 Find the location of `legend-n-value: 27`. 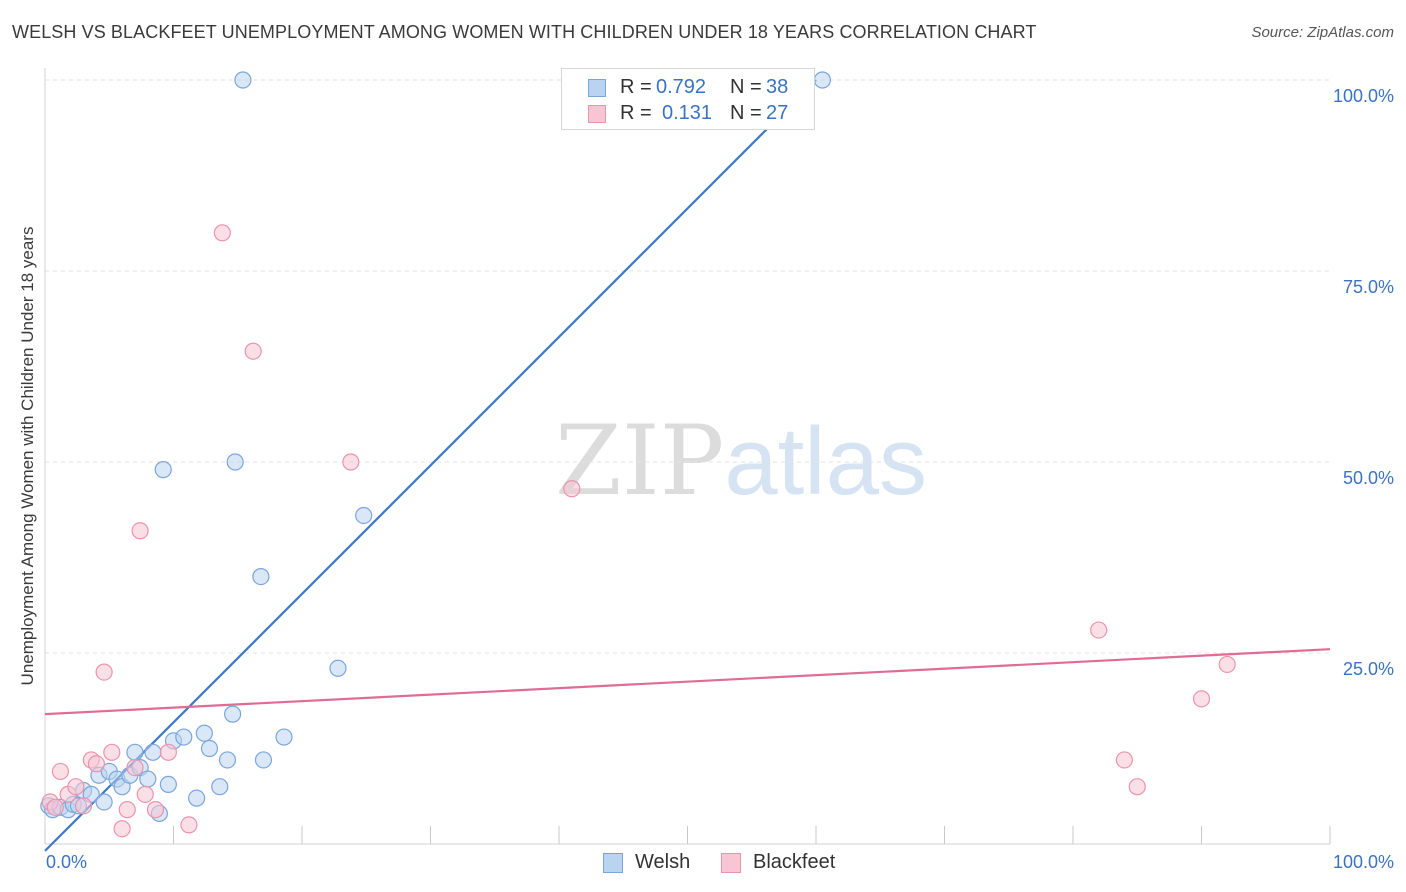

legend-n-value: 27 is located at coordinates (777, 113).